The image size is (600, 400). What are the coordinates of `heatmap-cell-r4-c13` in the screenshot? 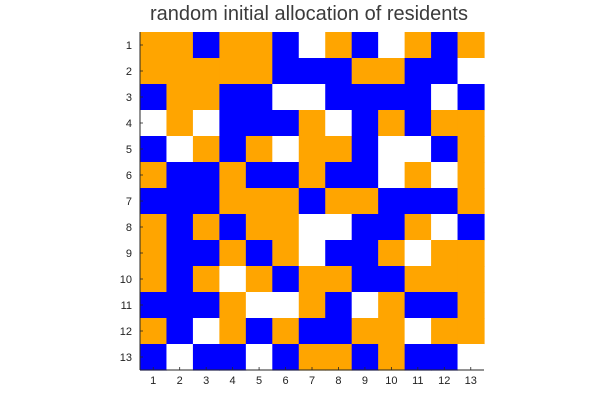 It's located at (471, 123).